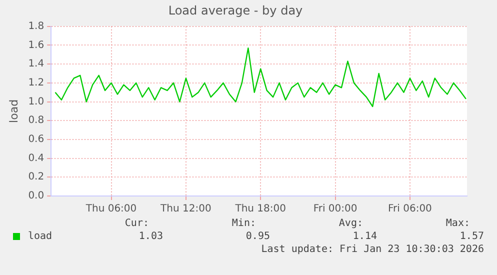 The image size is (497, 275). Describe the element at coordinates (13, 111) in the screenshot. I see `y-axis-title: load` at that location.